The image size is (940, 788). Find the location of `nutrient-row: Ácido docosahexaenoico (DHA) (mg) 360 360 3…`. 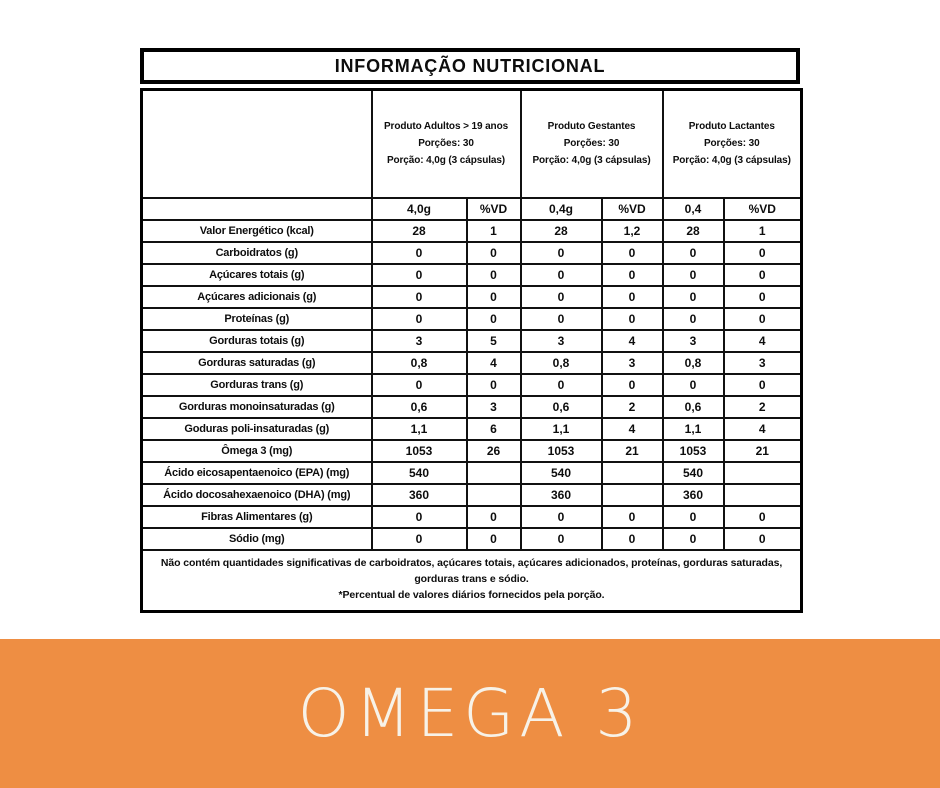

nutrient-row: Ácido docosahexaenoico (DHA) (mg) 360 360 3… is located at coordinates (471, 494).